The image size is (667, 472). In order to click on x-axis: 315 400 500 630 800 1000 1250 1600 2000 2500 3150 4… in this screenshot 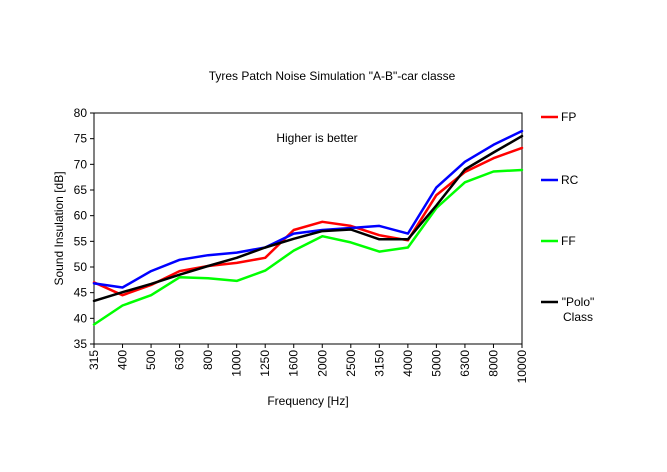, I will do `click(308, 363)`.